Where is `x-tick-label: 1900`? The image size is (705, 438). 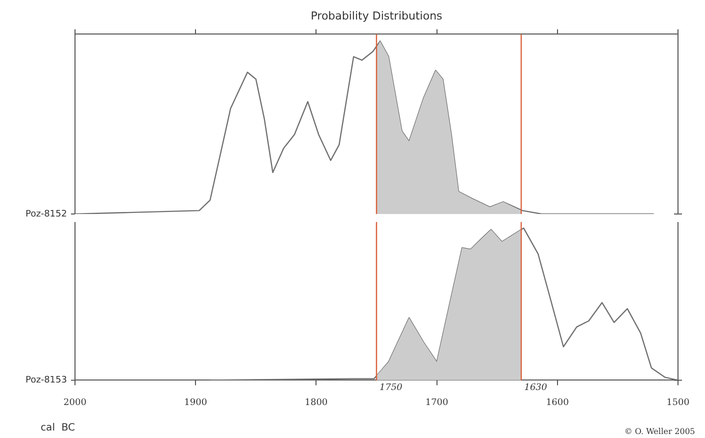
x-tick-label: 1900 is located at coordinates (196, 403).